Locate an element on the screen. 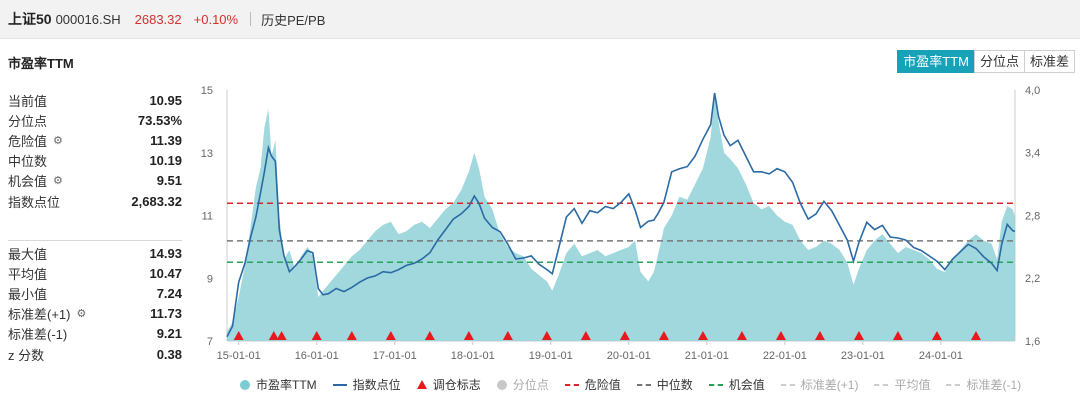 The height and width of the screenshot is (407, 1080). tab-pe-ttm: 市盈率TTM is located at coordinates (936, 61).